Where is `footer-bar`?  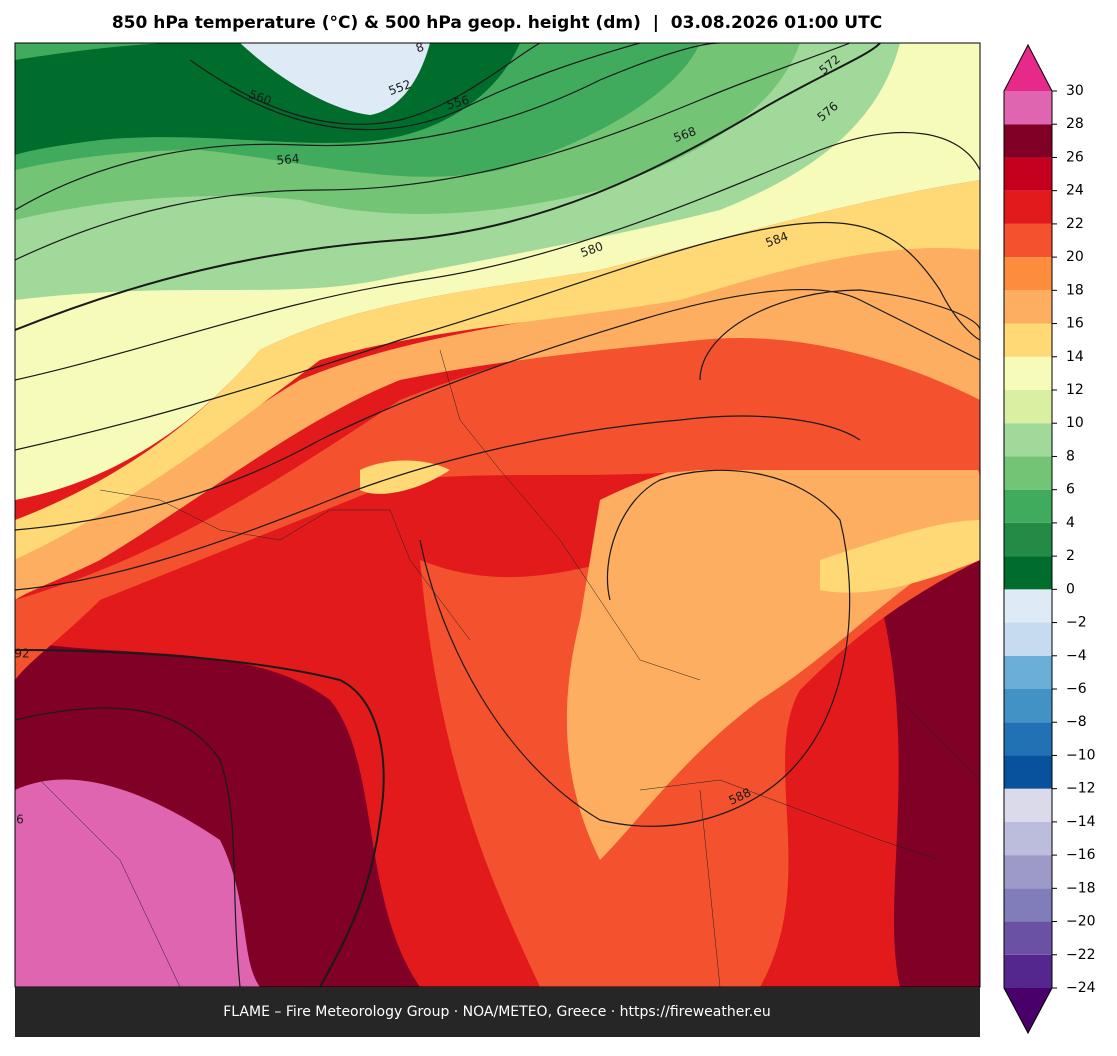 footer-bar is located at coordinates (497, 1012).